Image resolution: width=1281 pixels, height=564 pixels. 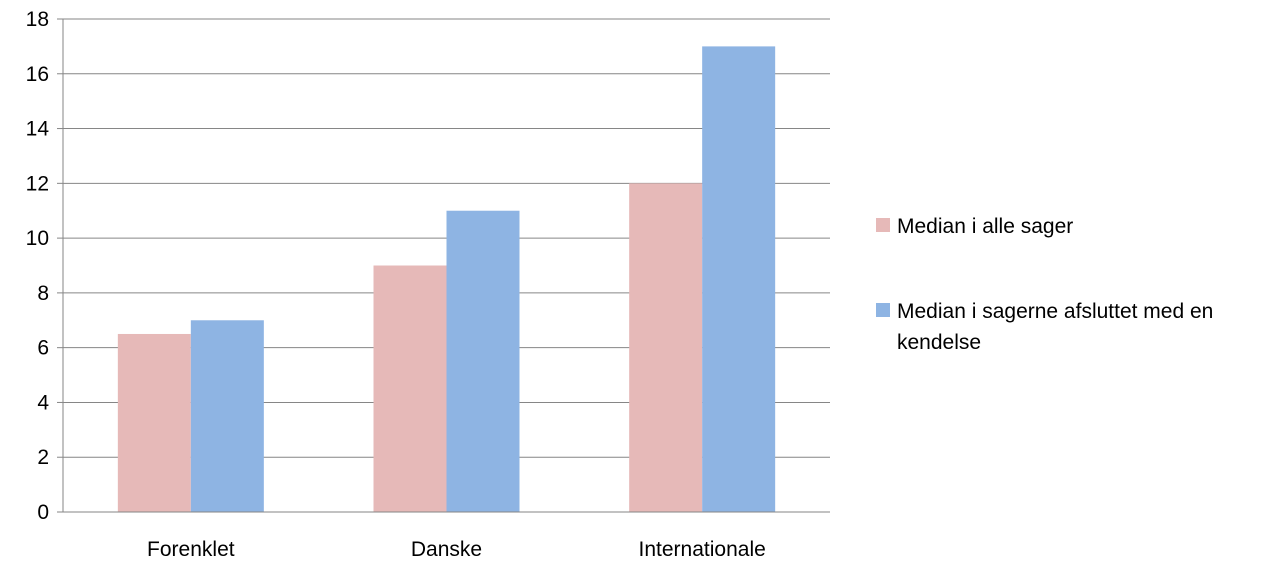 I want to click on y-tick-label: 16, so click(x=37, y=74).